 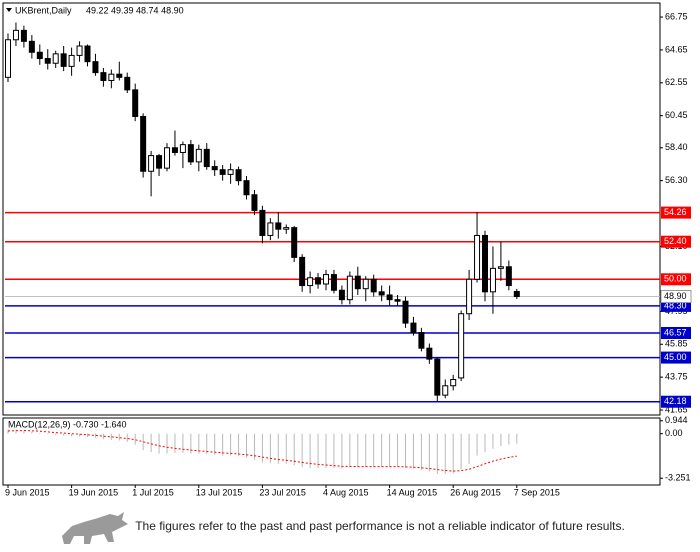 What do you see at coordinates (135, 10) in the screenshot?
I see `chart-subtitle: 49.22 49.39 48.74 48.90` at bounding box center [135, 10].